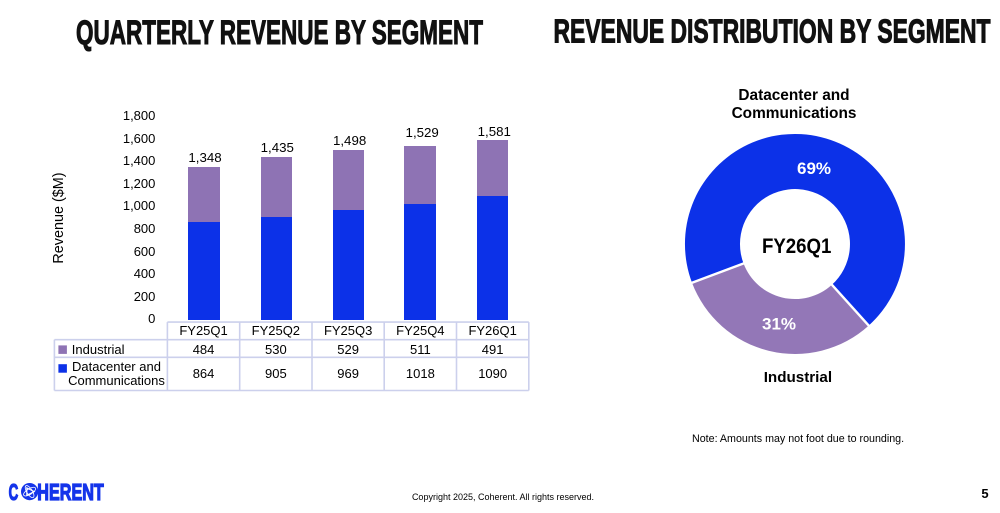 The height and width of the screenshot is (513, 1000). Describe the element at coordinates (814, 168) in the screenshot. I see `svg-text: 69%` at that location.